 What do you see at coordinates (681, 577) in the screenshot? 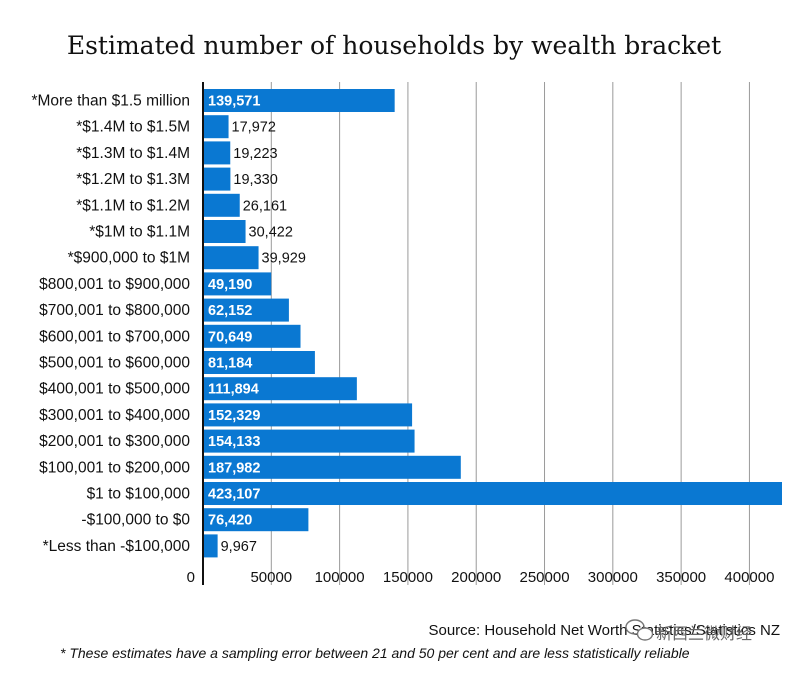
I see `x-tick-label: 350000` at bounding box center [681, 577].